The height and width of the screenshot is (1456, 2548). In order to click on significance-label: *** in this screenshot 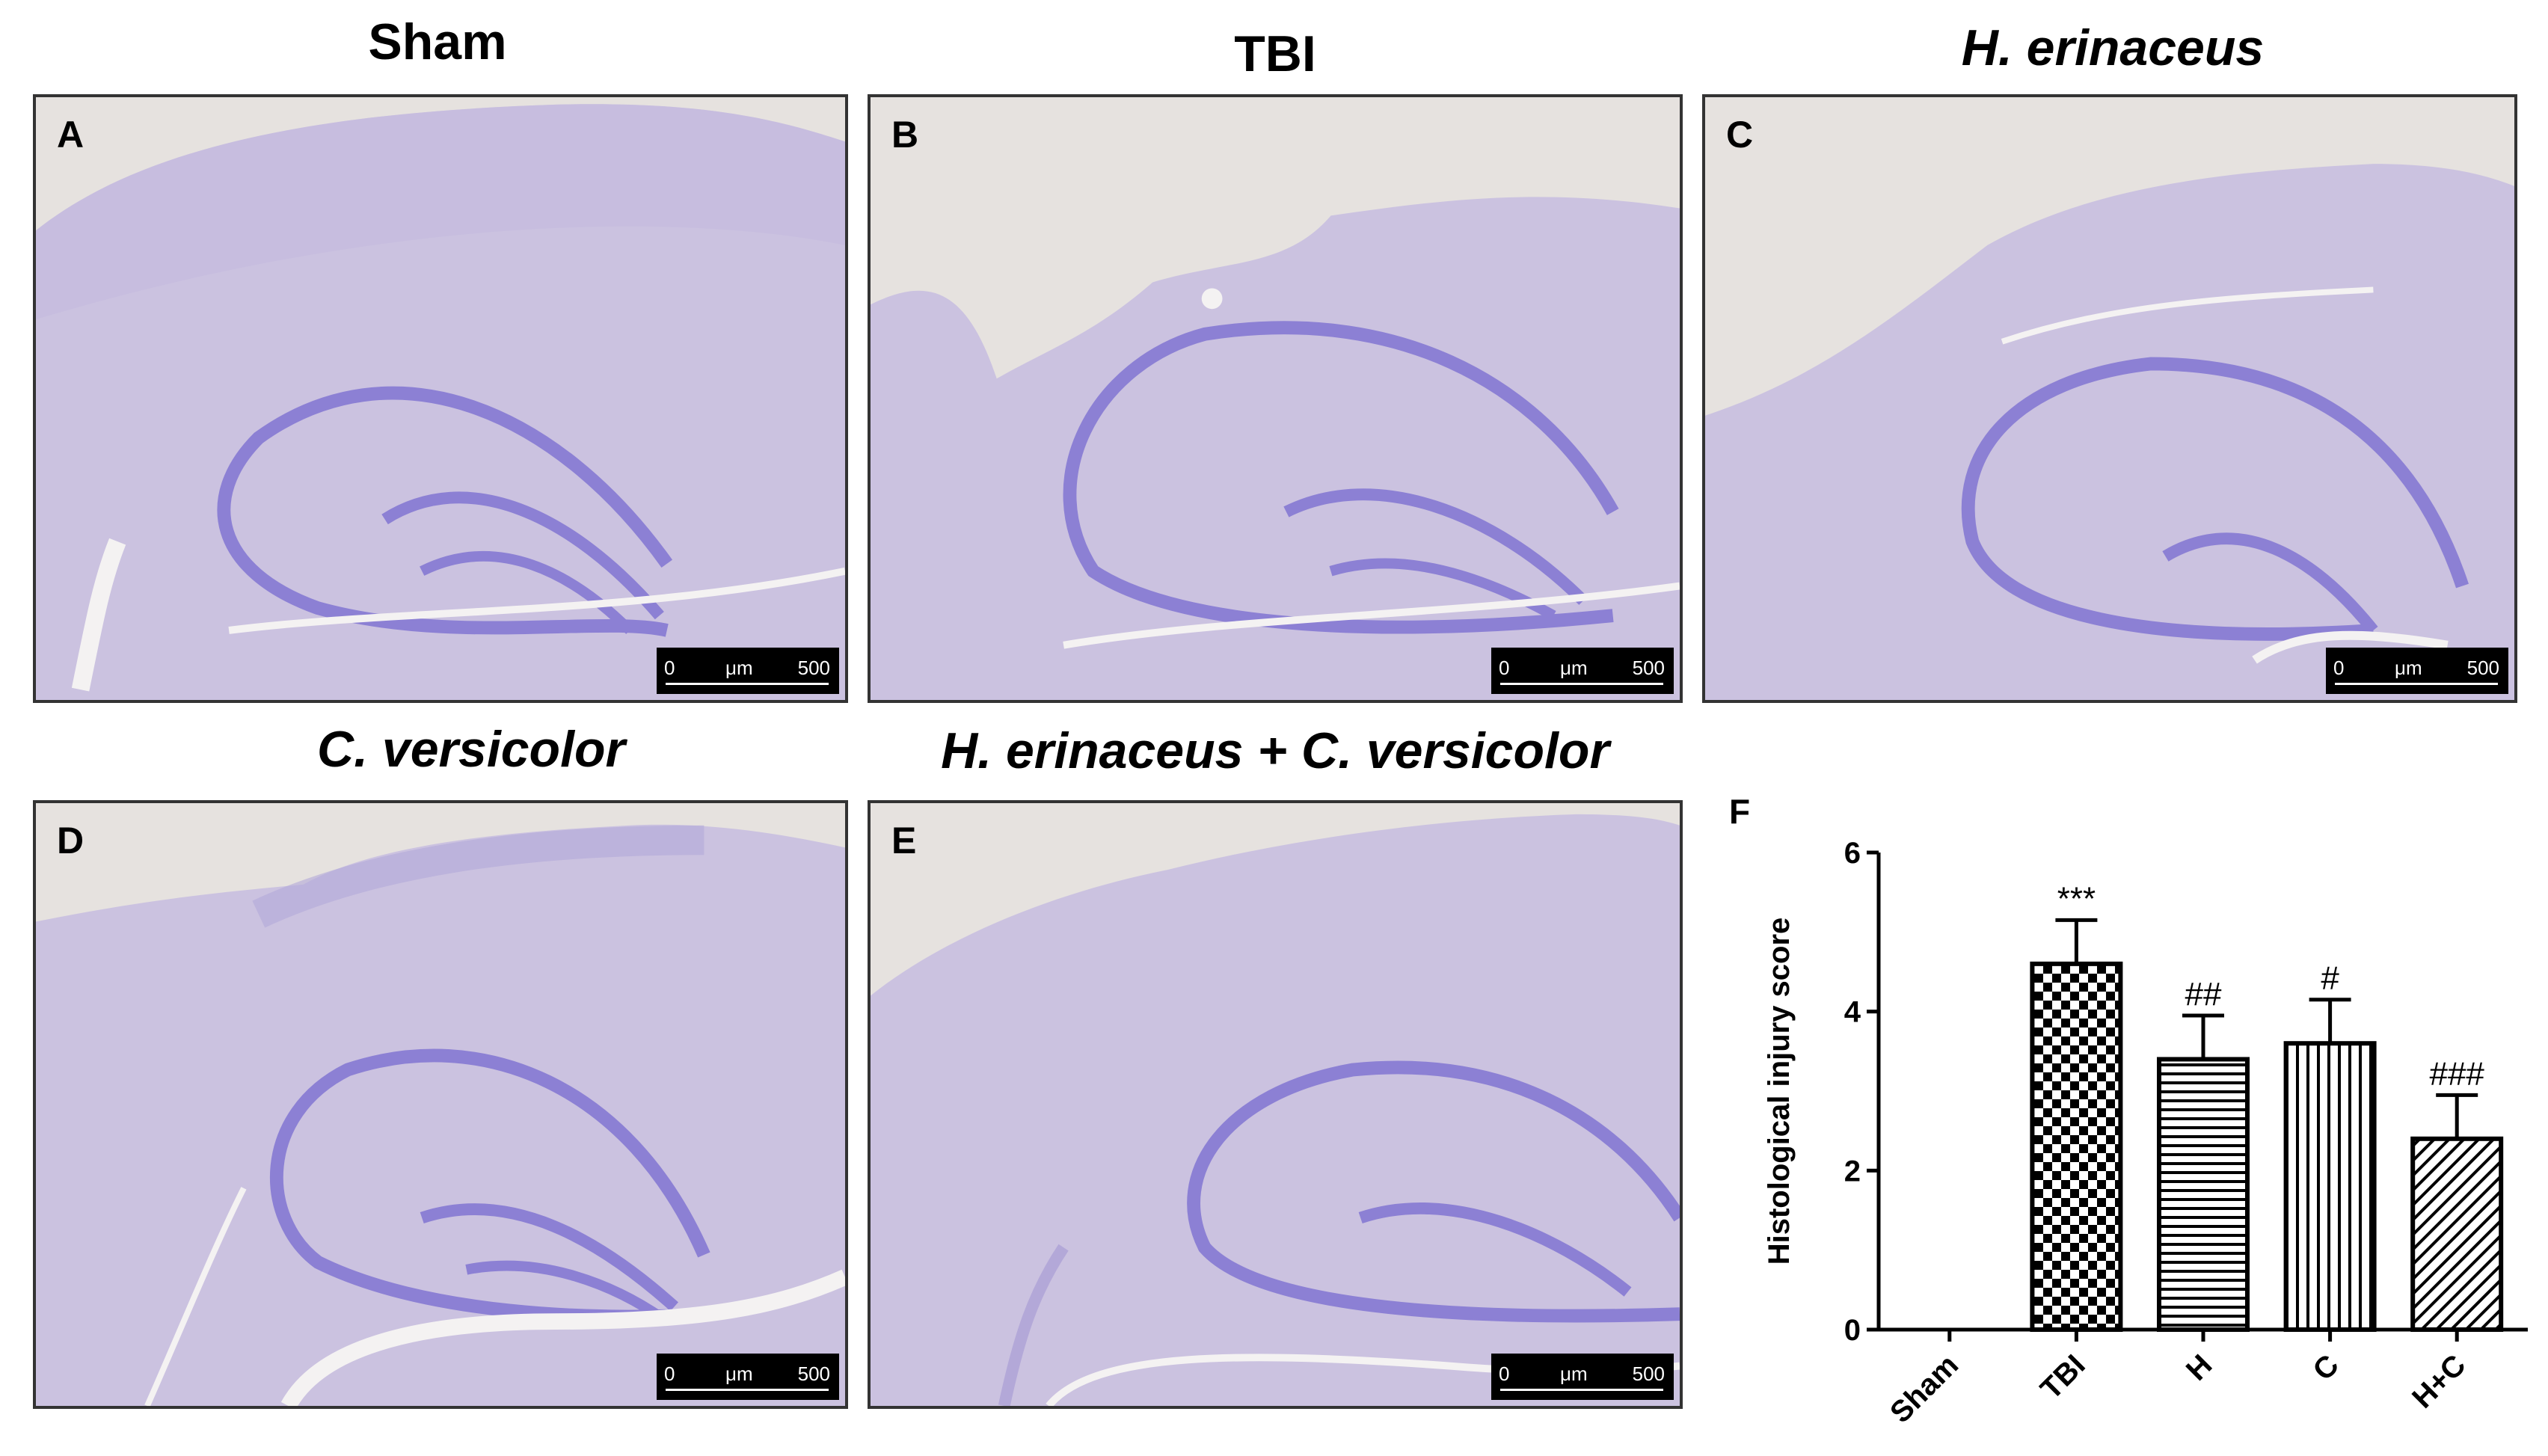, I will do `click(2076, 898)`.